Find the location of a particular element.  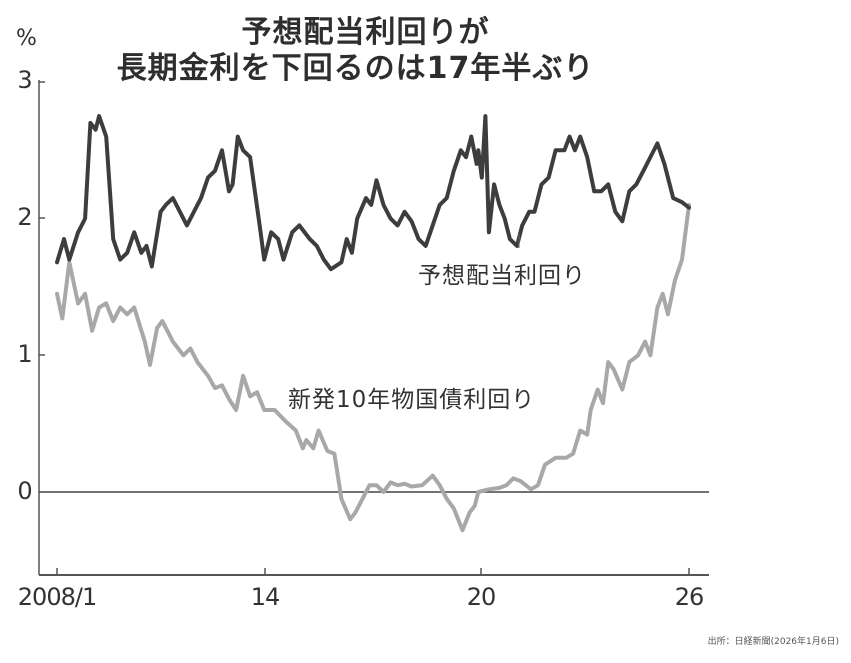

y-tick-label-0: 0 is located at coordinates (25, 491).